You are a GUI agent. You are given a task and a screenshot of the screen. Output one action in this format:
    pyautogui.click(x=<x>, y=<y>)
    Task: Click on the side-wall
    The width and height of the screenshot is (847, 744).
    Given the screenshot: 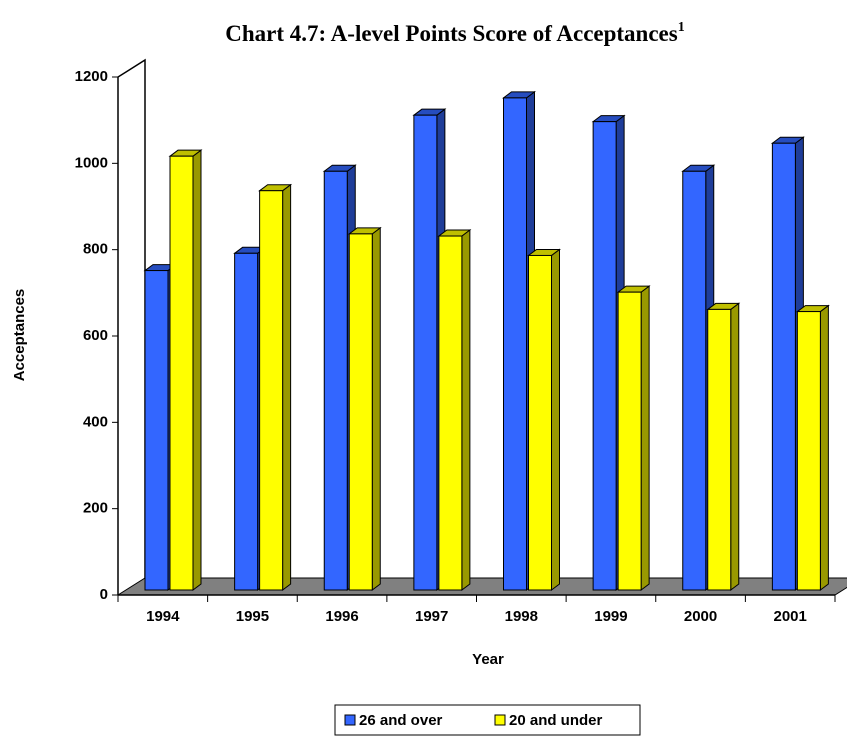 What is the action you would take?
    pyautogui.click(x=131, y=326)
    